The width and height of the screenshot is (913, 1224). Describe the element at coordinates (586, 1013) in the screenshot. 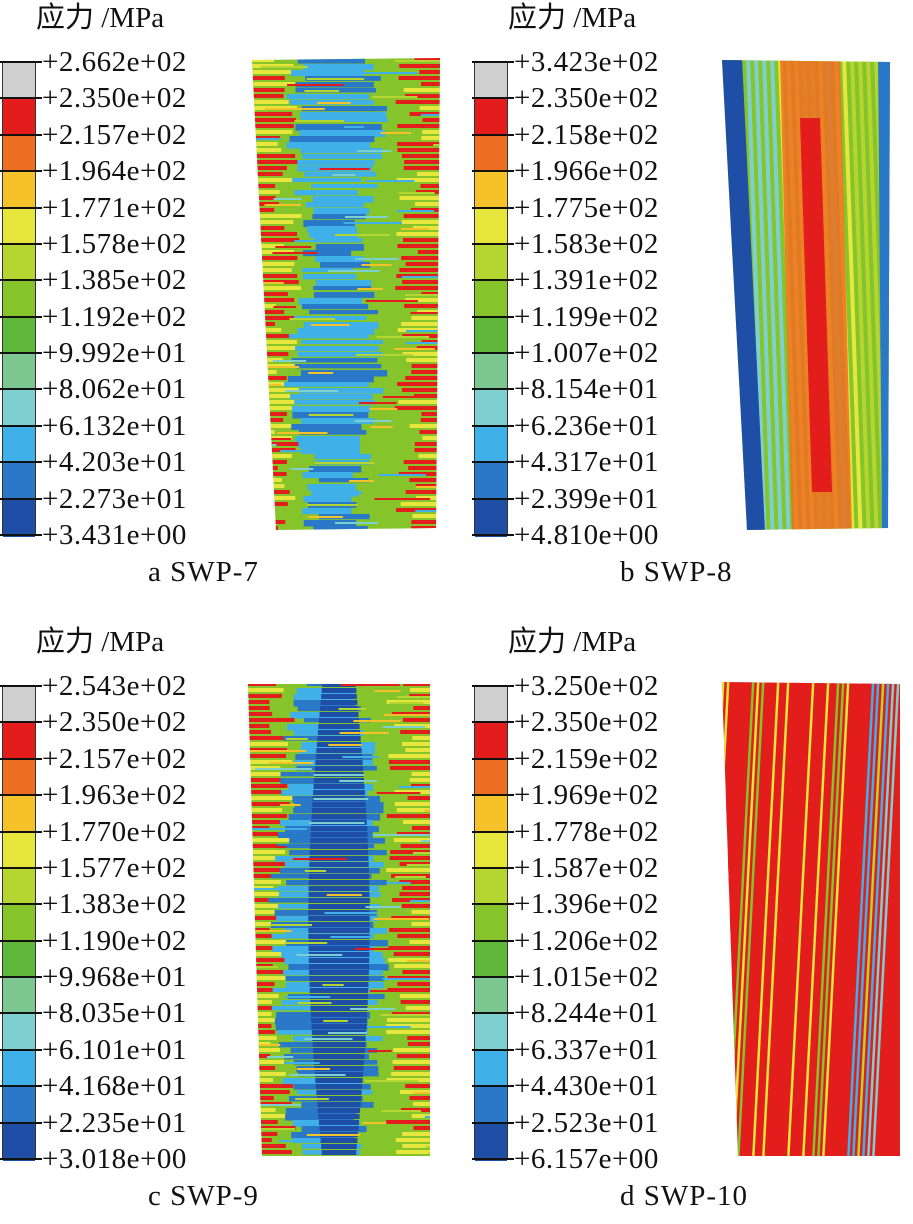

I see `legend-label: +8.244e+01` at that location.